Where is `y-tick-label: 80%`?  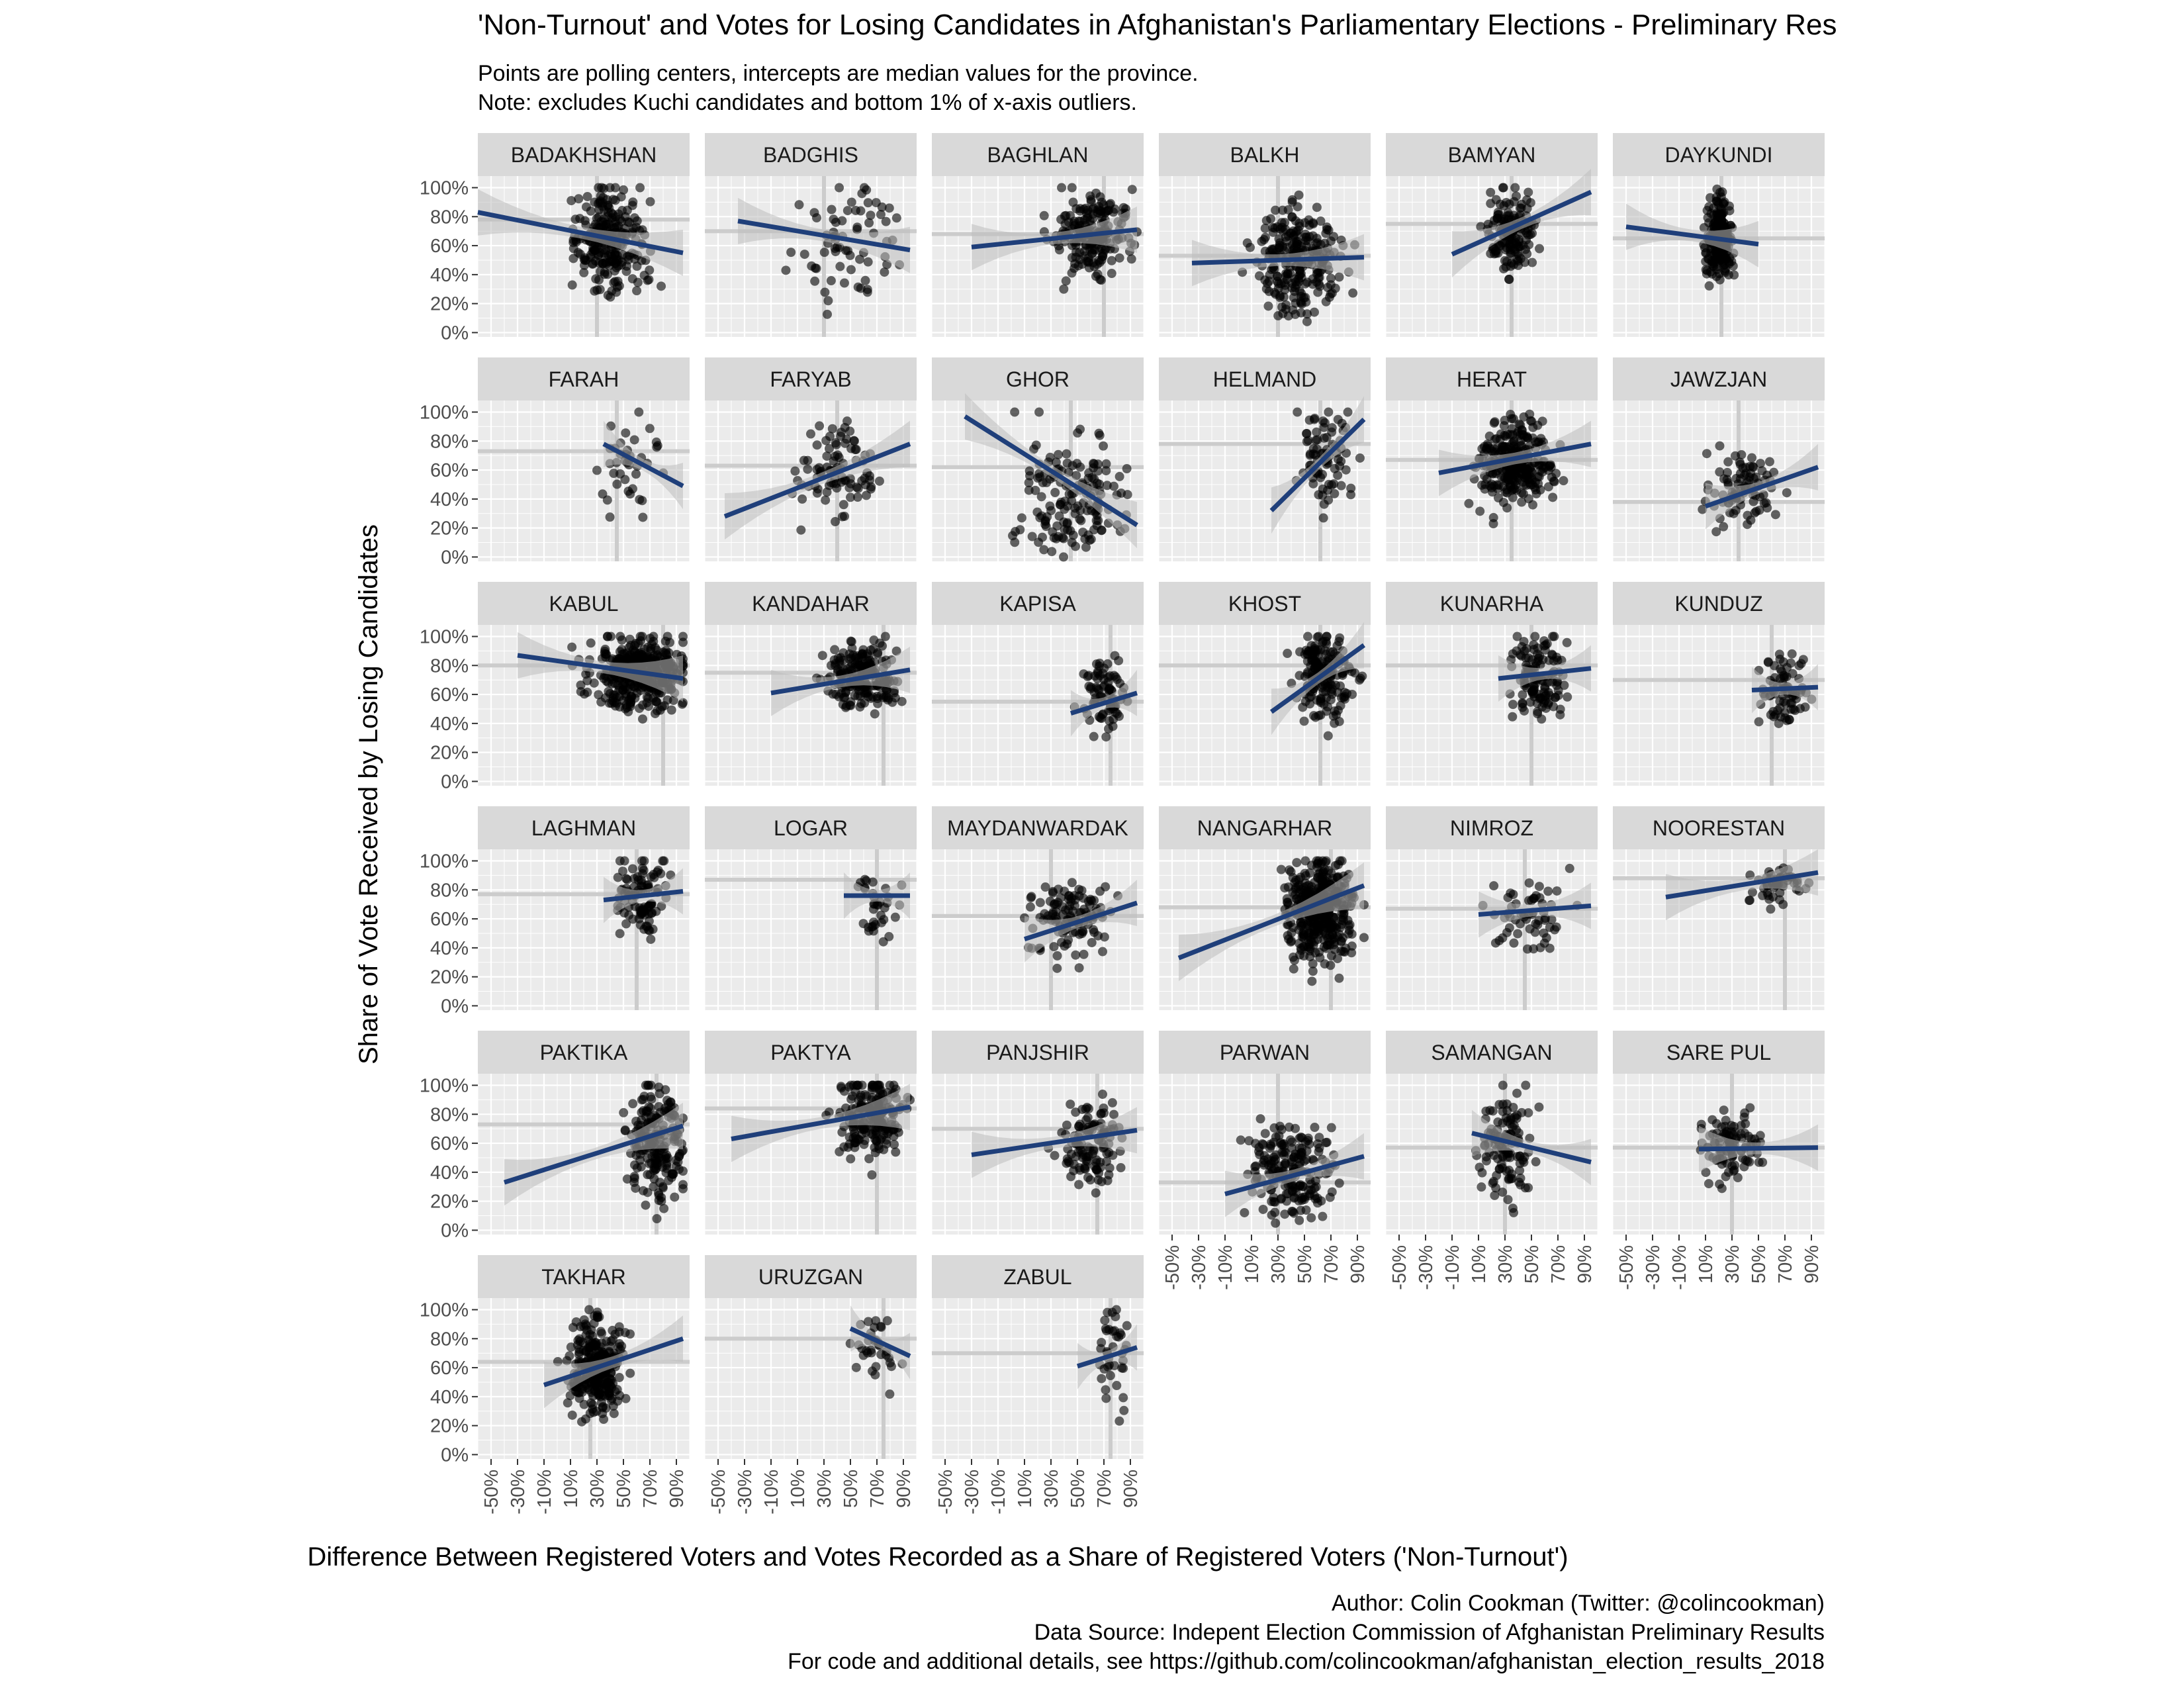 y-tick-label: 80% is located at coordinates (449, 1114).